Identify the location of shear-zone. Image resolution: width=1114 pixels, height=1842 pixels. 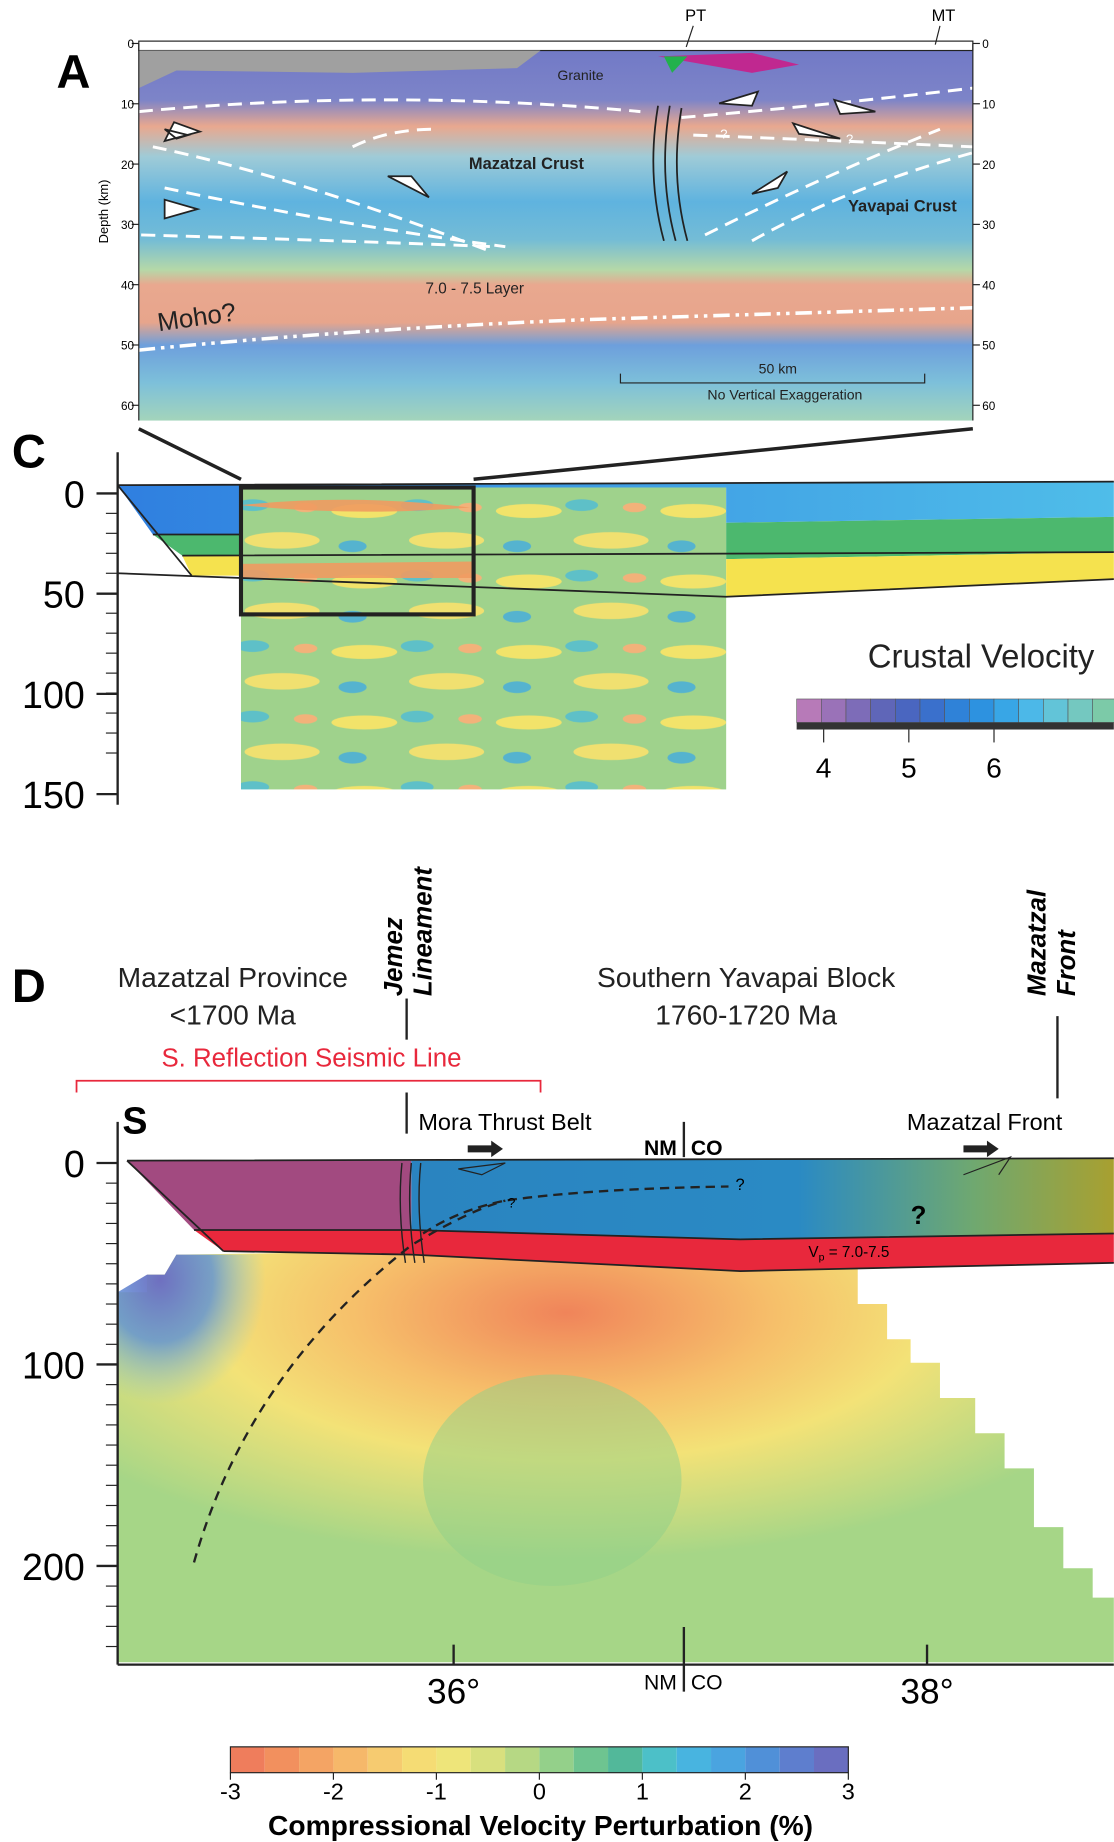
(670, 173).